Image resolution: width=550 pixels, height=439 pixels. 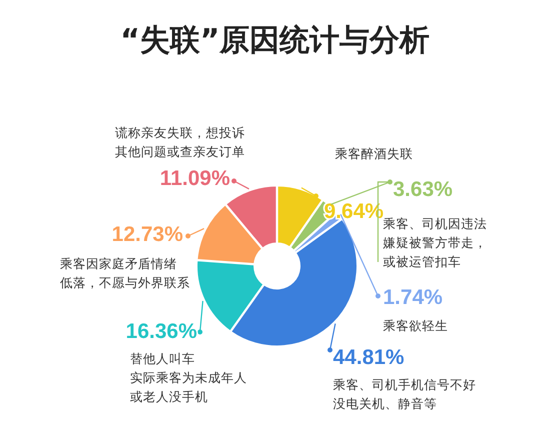 What do you see at coordinates (162, 331) in the screenshot?
I see `data-label: 16.36%` at bounding box center [162, 331].